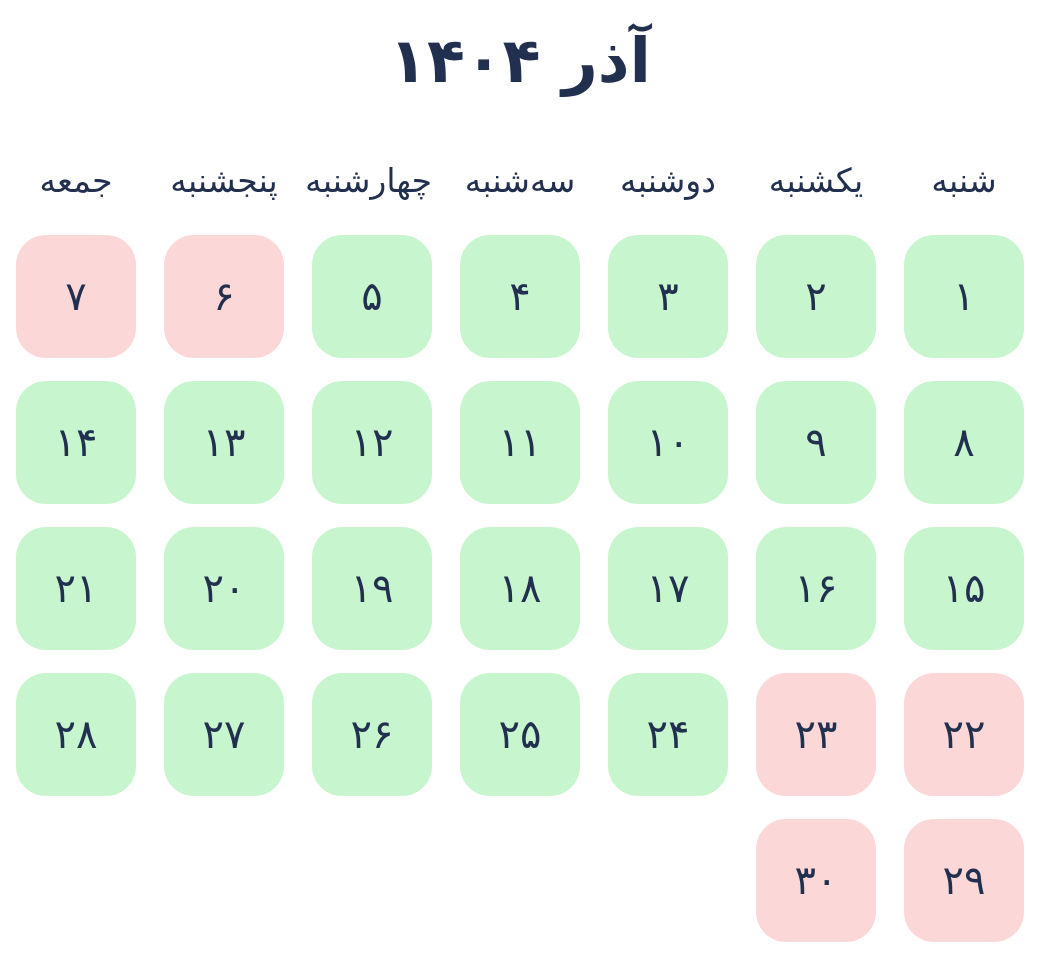 The width and height of the screenshot is (1040, 964). Describe the element at coordinates (816, 589) in the screenshot. I see `day-cell: ۱۶` at that location.